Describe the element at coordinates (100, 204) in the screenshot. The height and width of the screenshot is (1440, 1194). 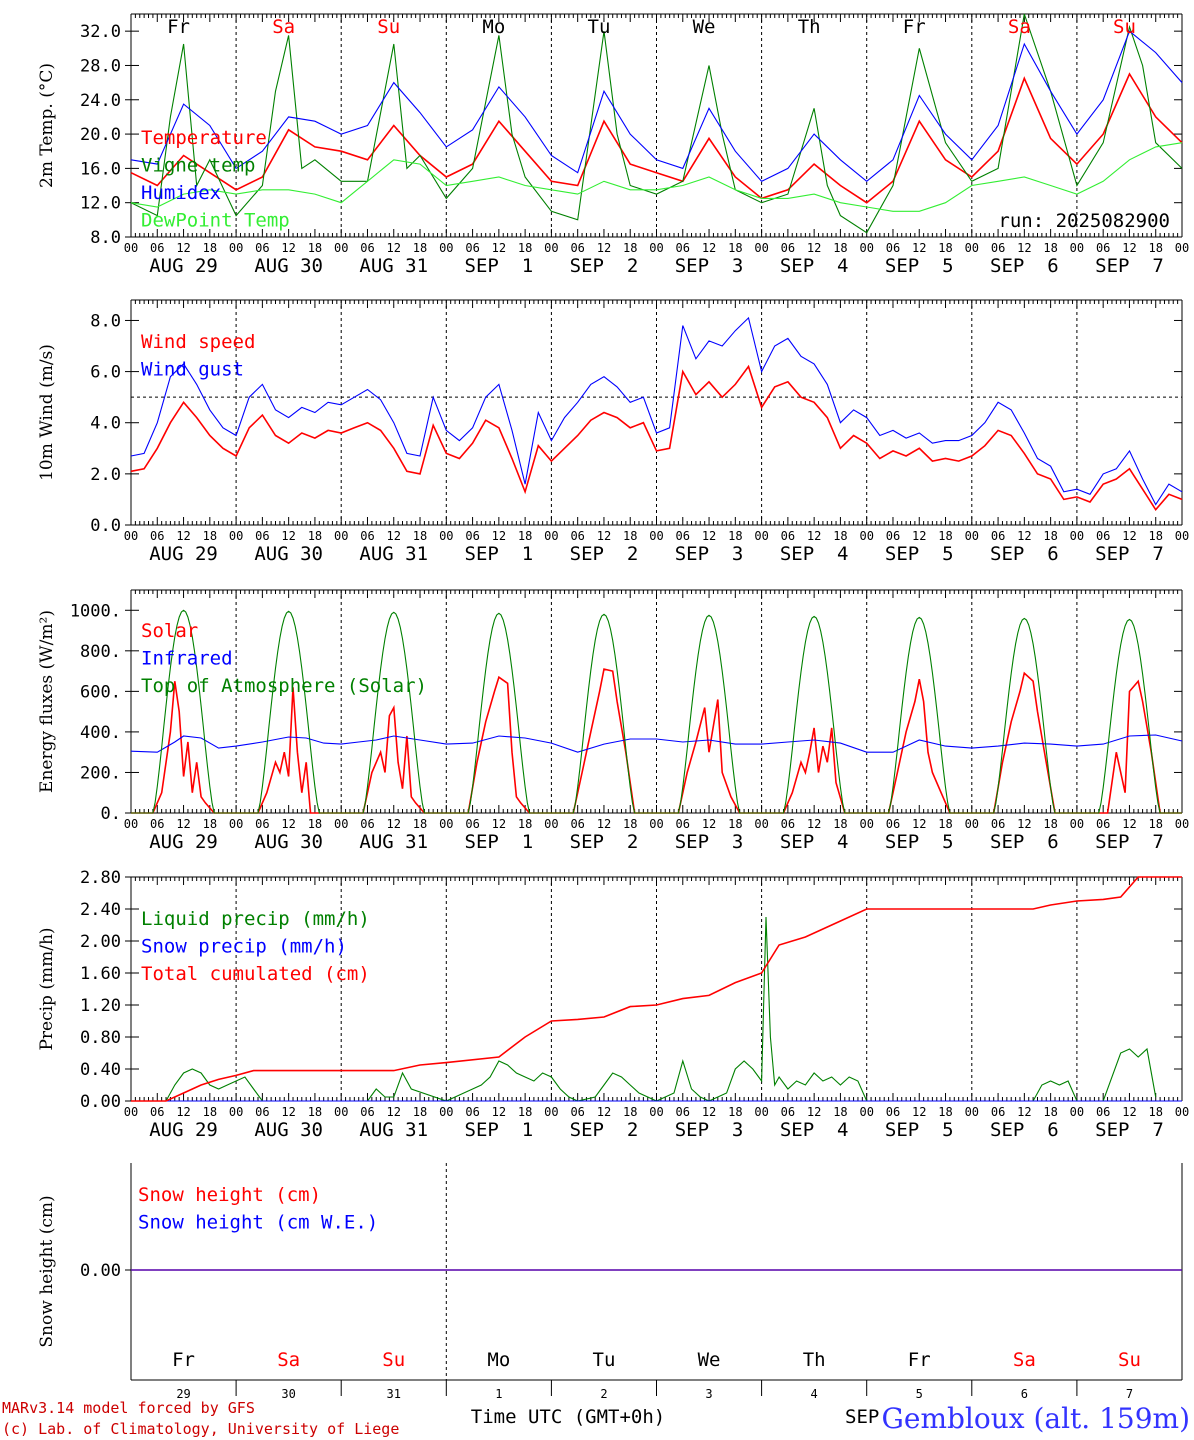
I see `y-tick-label: 12.0` at that location.